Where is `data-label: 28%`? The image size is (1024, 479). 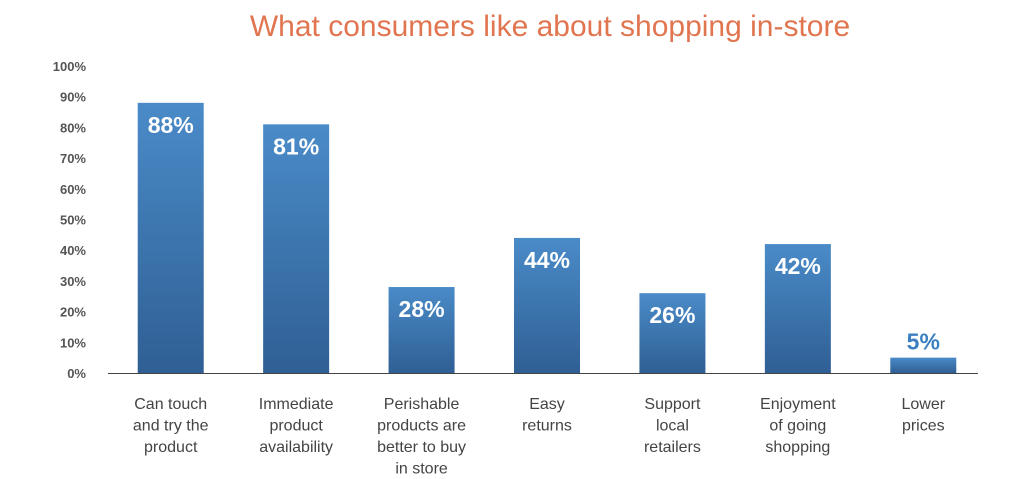 data-label: 28% is located at coordinates (422, 309).